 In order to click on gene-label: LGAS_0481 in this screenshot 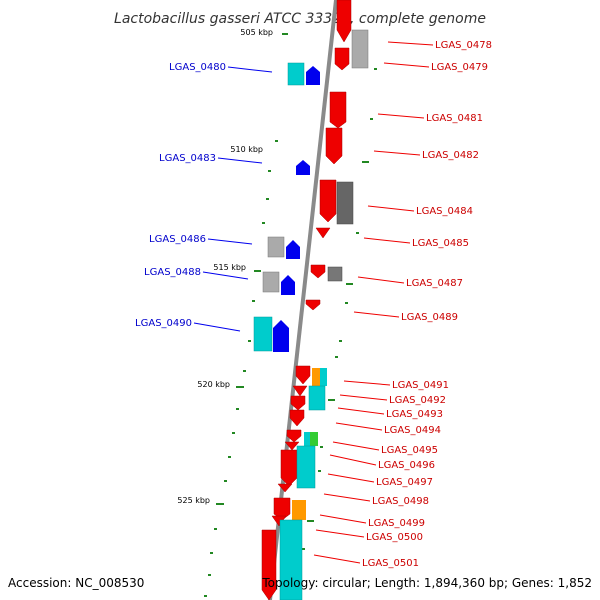, I will do `click(454, 118)`.